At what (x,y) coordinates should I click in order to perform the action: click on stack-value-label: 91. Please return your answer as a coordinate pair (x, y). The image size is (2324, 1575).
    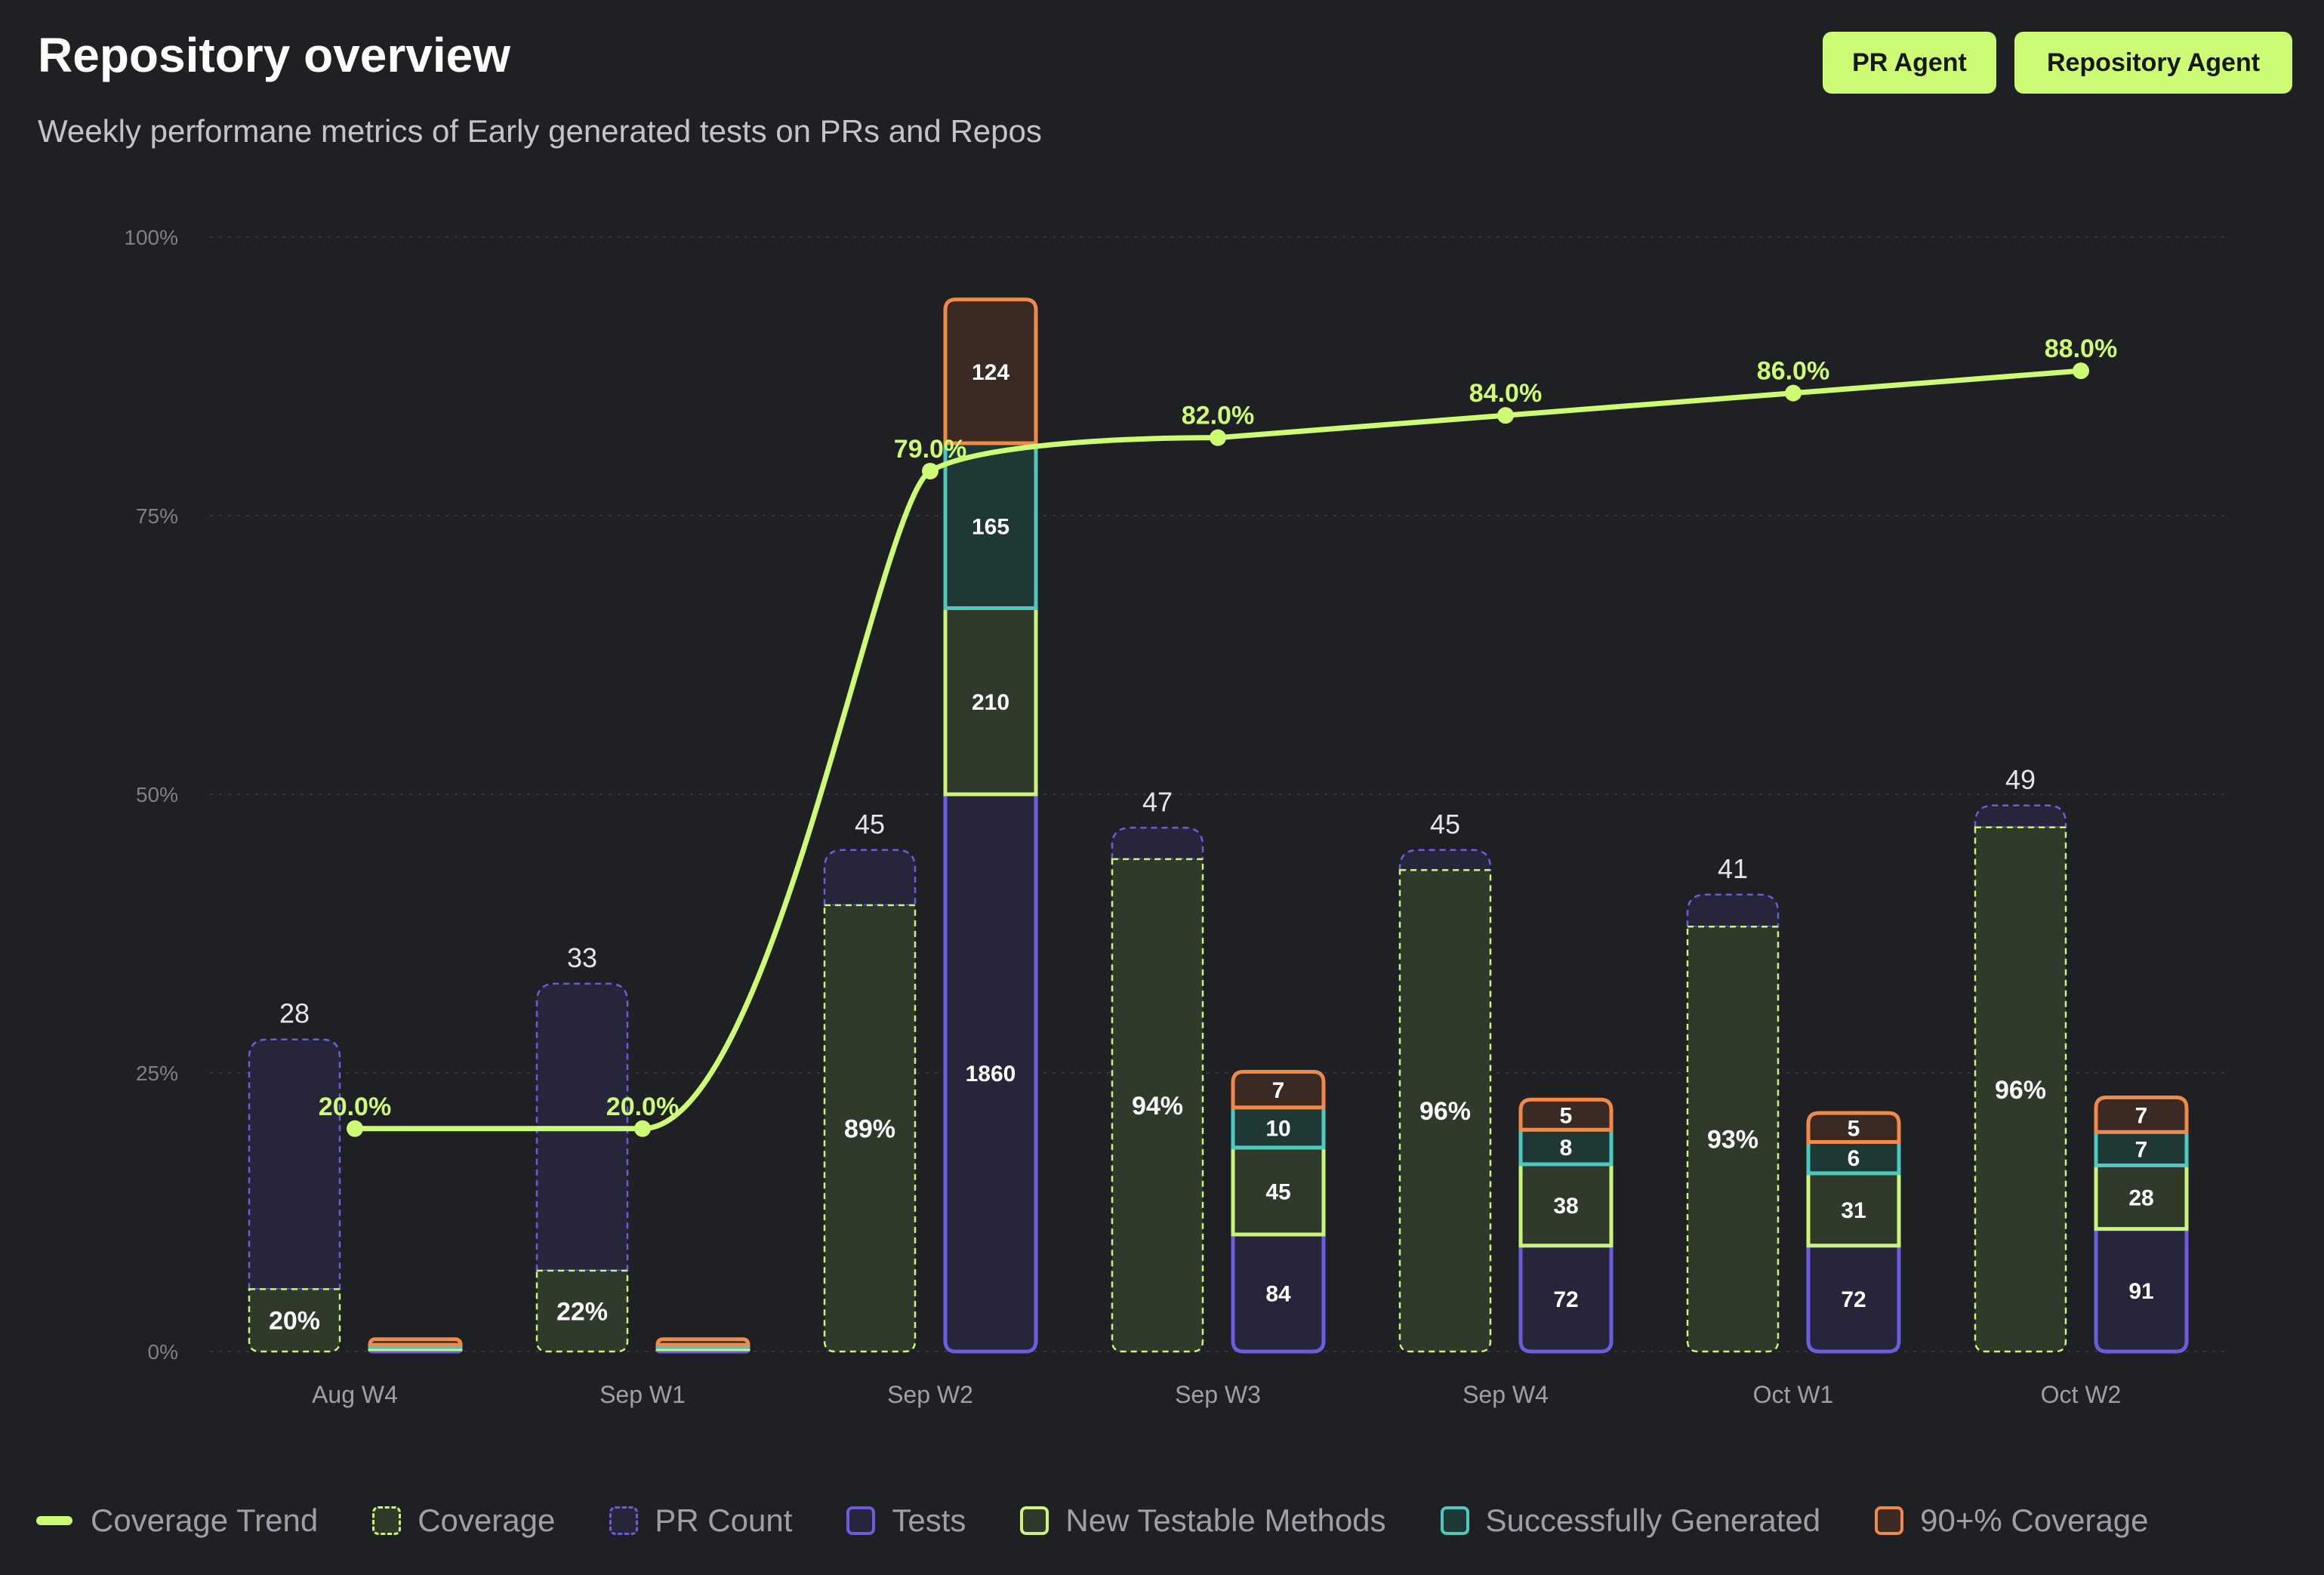
    Looking at the image, I should click on (2140, 1291).